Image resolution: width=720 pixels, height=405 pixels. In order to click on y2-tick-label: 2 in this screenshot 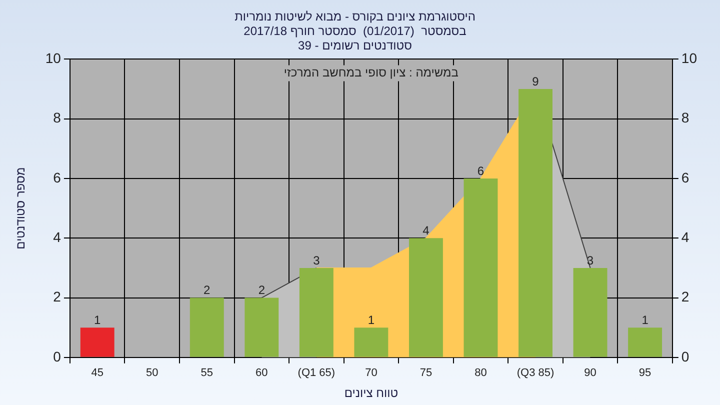, I will do `click(685, 296)`.